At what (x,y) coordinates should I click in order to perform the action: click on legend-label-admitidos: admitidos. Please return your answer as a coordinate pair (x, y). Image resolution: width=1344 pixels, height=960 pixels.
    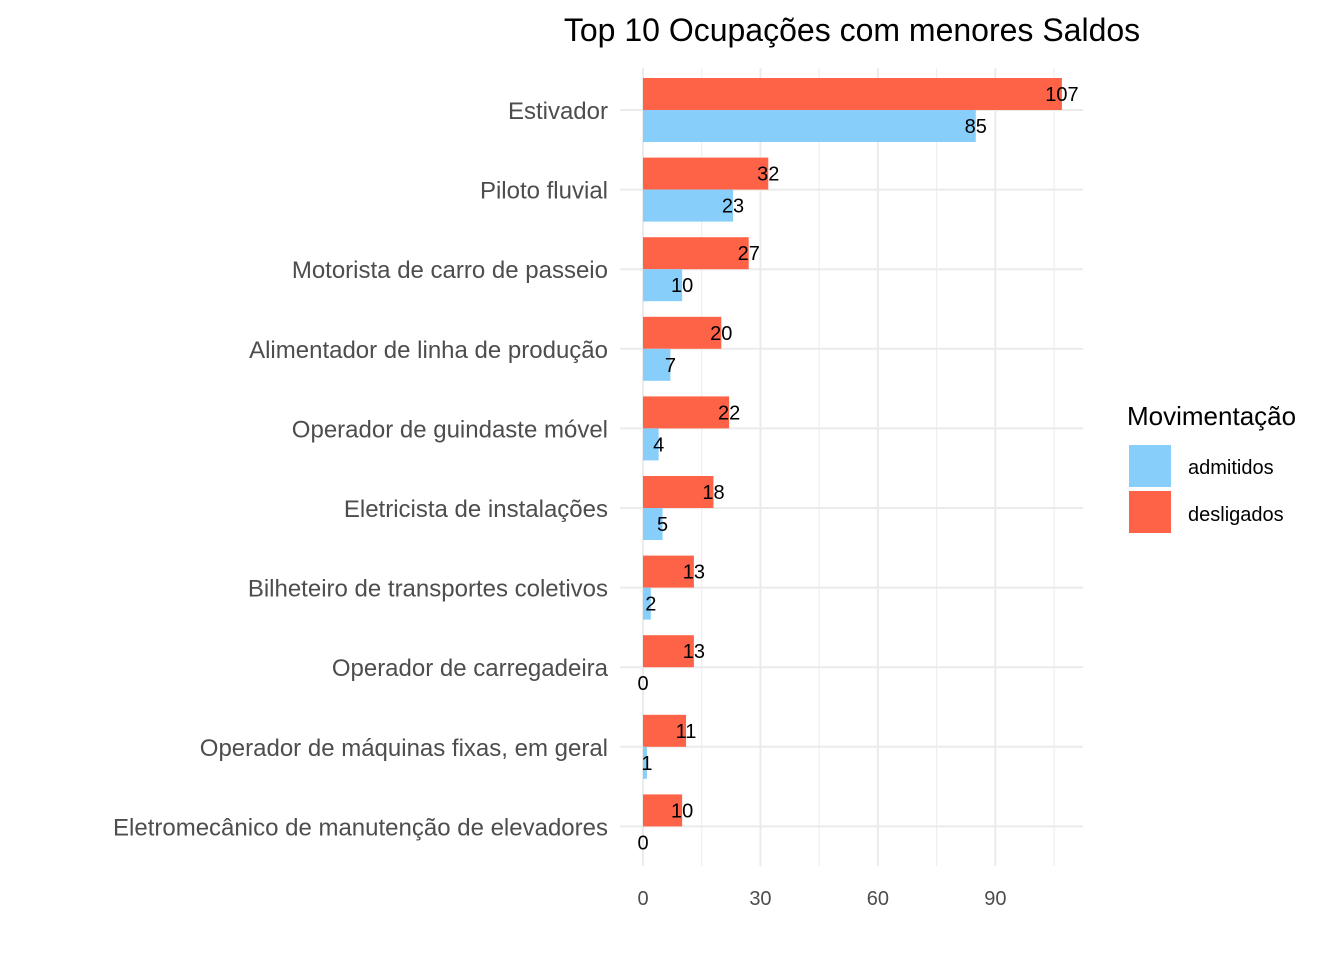
    Looking at the image, I should click on (1231, 468).